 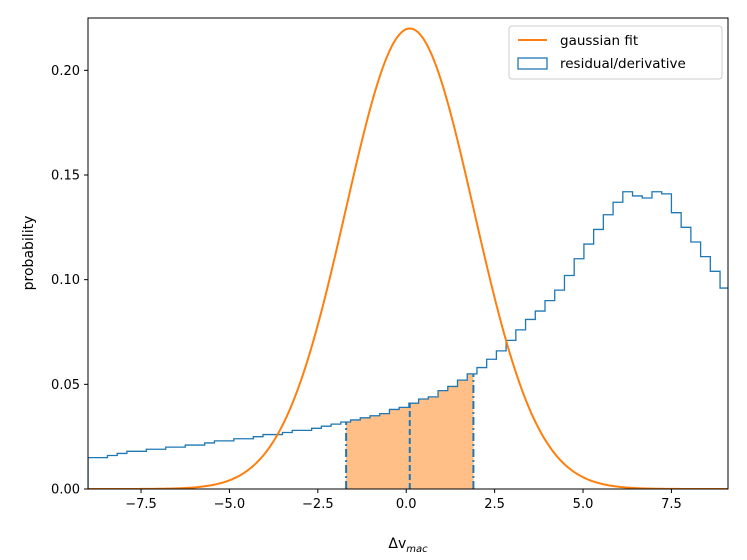 I want to click on legend-swatch-histogram, so click(x=532, y=63).